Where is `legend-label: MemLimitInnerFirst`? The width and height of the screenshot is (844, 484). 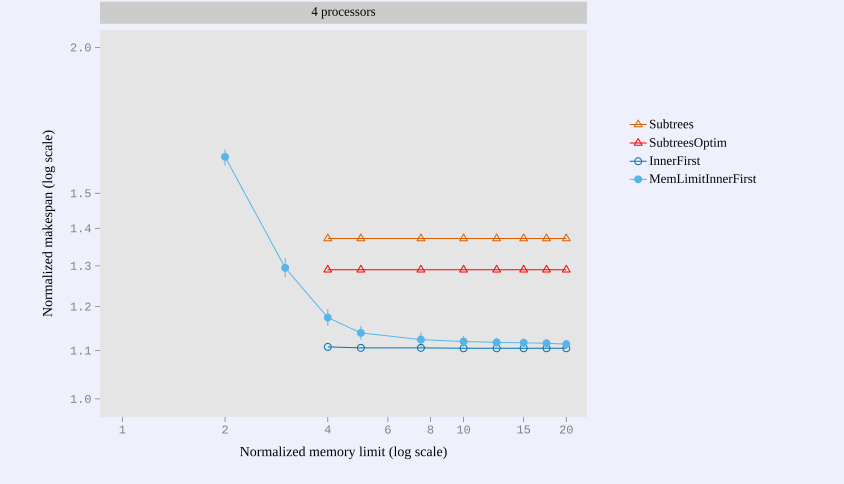
legend-label: MemLimitInnerFirst is located at coordinates (703, 178).